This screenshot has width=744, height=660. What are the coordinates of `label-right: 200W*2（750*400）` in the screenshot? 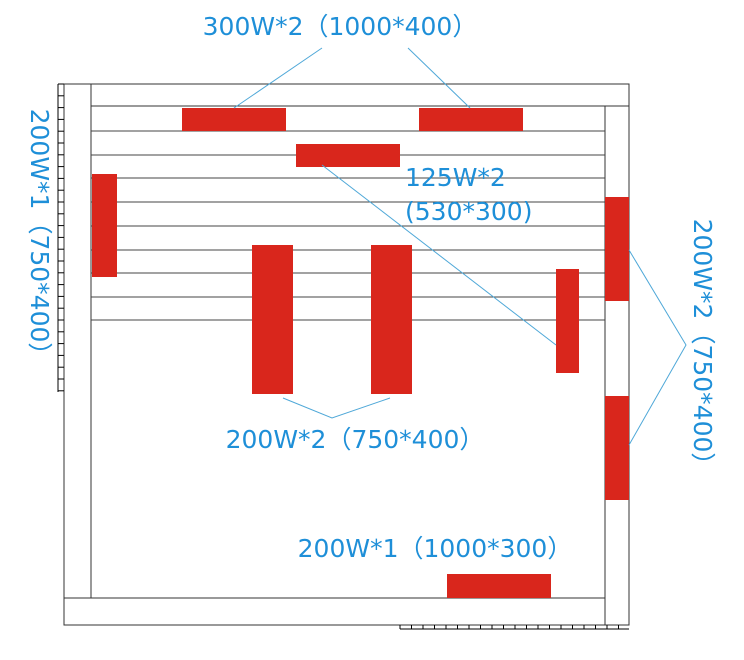 It's located at (702, 348).